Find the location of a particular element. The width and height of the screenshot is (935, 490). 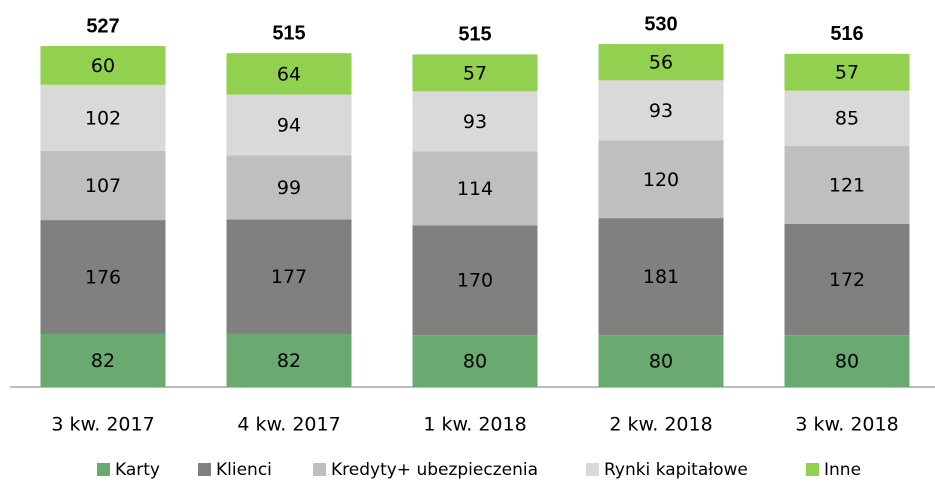

x-tick-label: 2 kw. 2018 is located at coordinates (660, 425).